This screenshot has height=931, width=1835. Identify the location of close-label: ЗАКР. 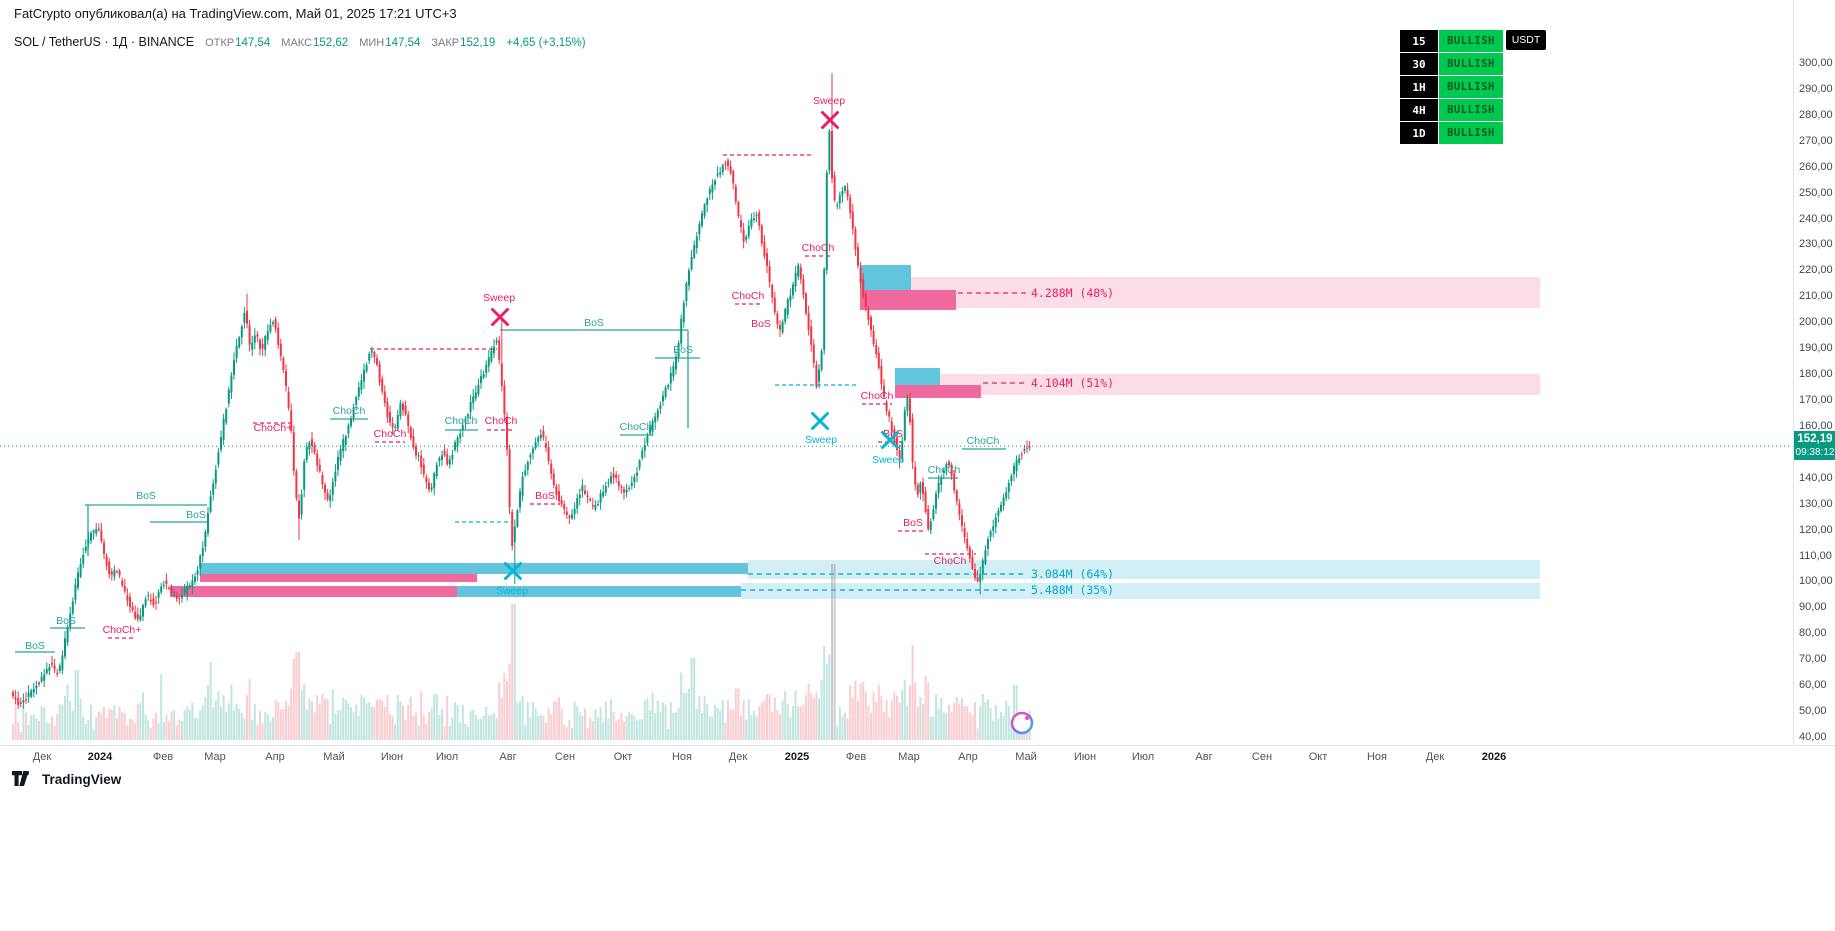
(445, 43).